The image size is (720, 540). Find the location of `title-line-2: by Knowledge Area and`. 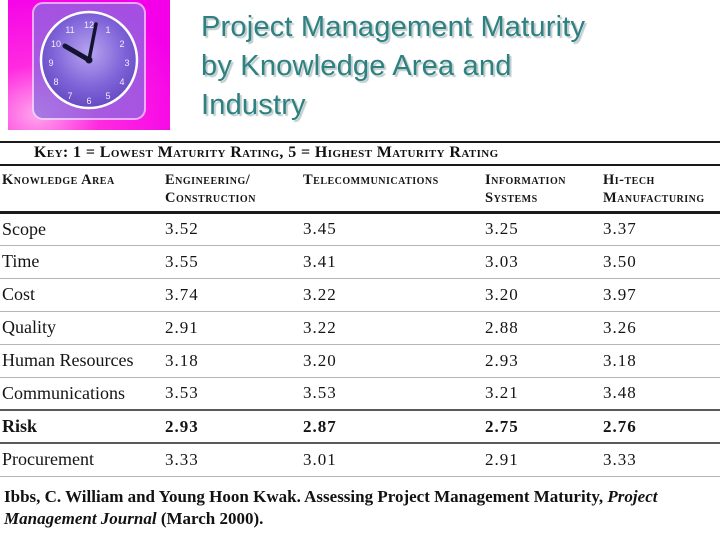

title-line-2: by Knowledge Area and is located at coordinates (356, 66).